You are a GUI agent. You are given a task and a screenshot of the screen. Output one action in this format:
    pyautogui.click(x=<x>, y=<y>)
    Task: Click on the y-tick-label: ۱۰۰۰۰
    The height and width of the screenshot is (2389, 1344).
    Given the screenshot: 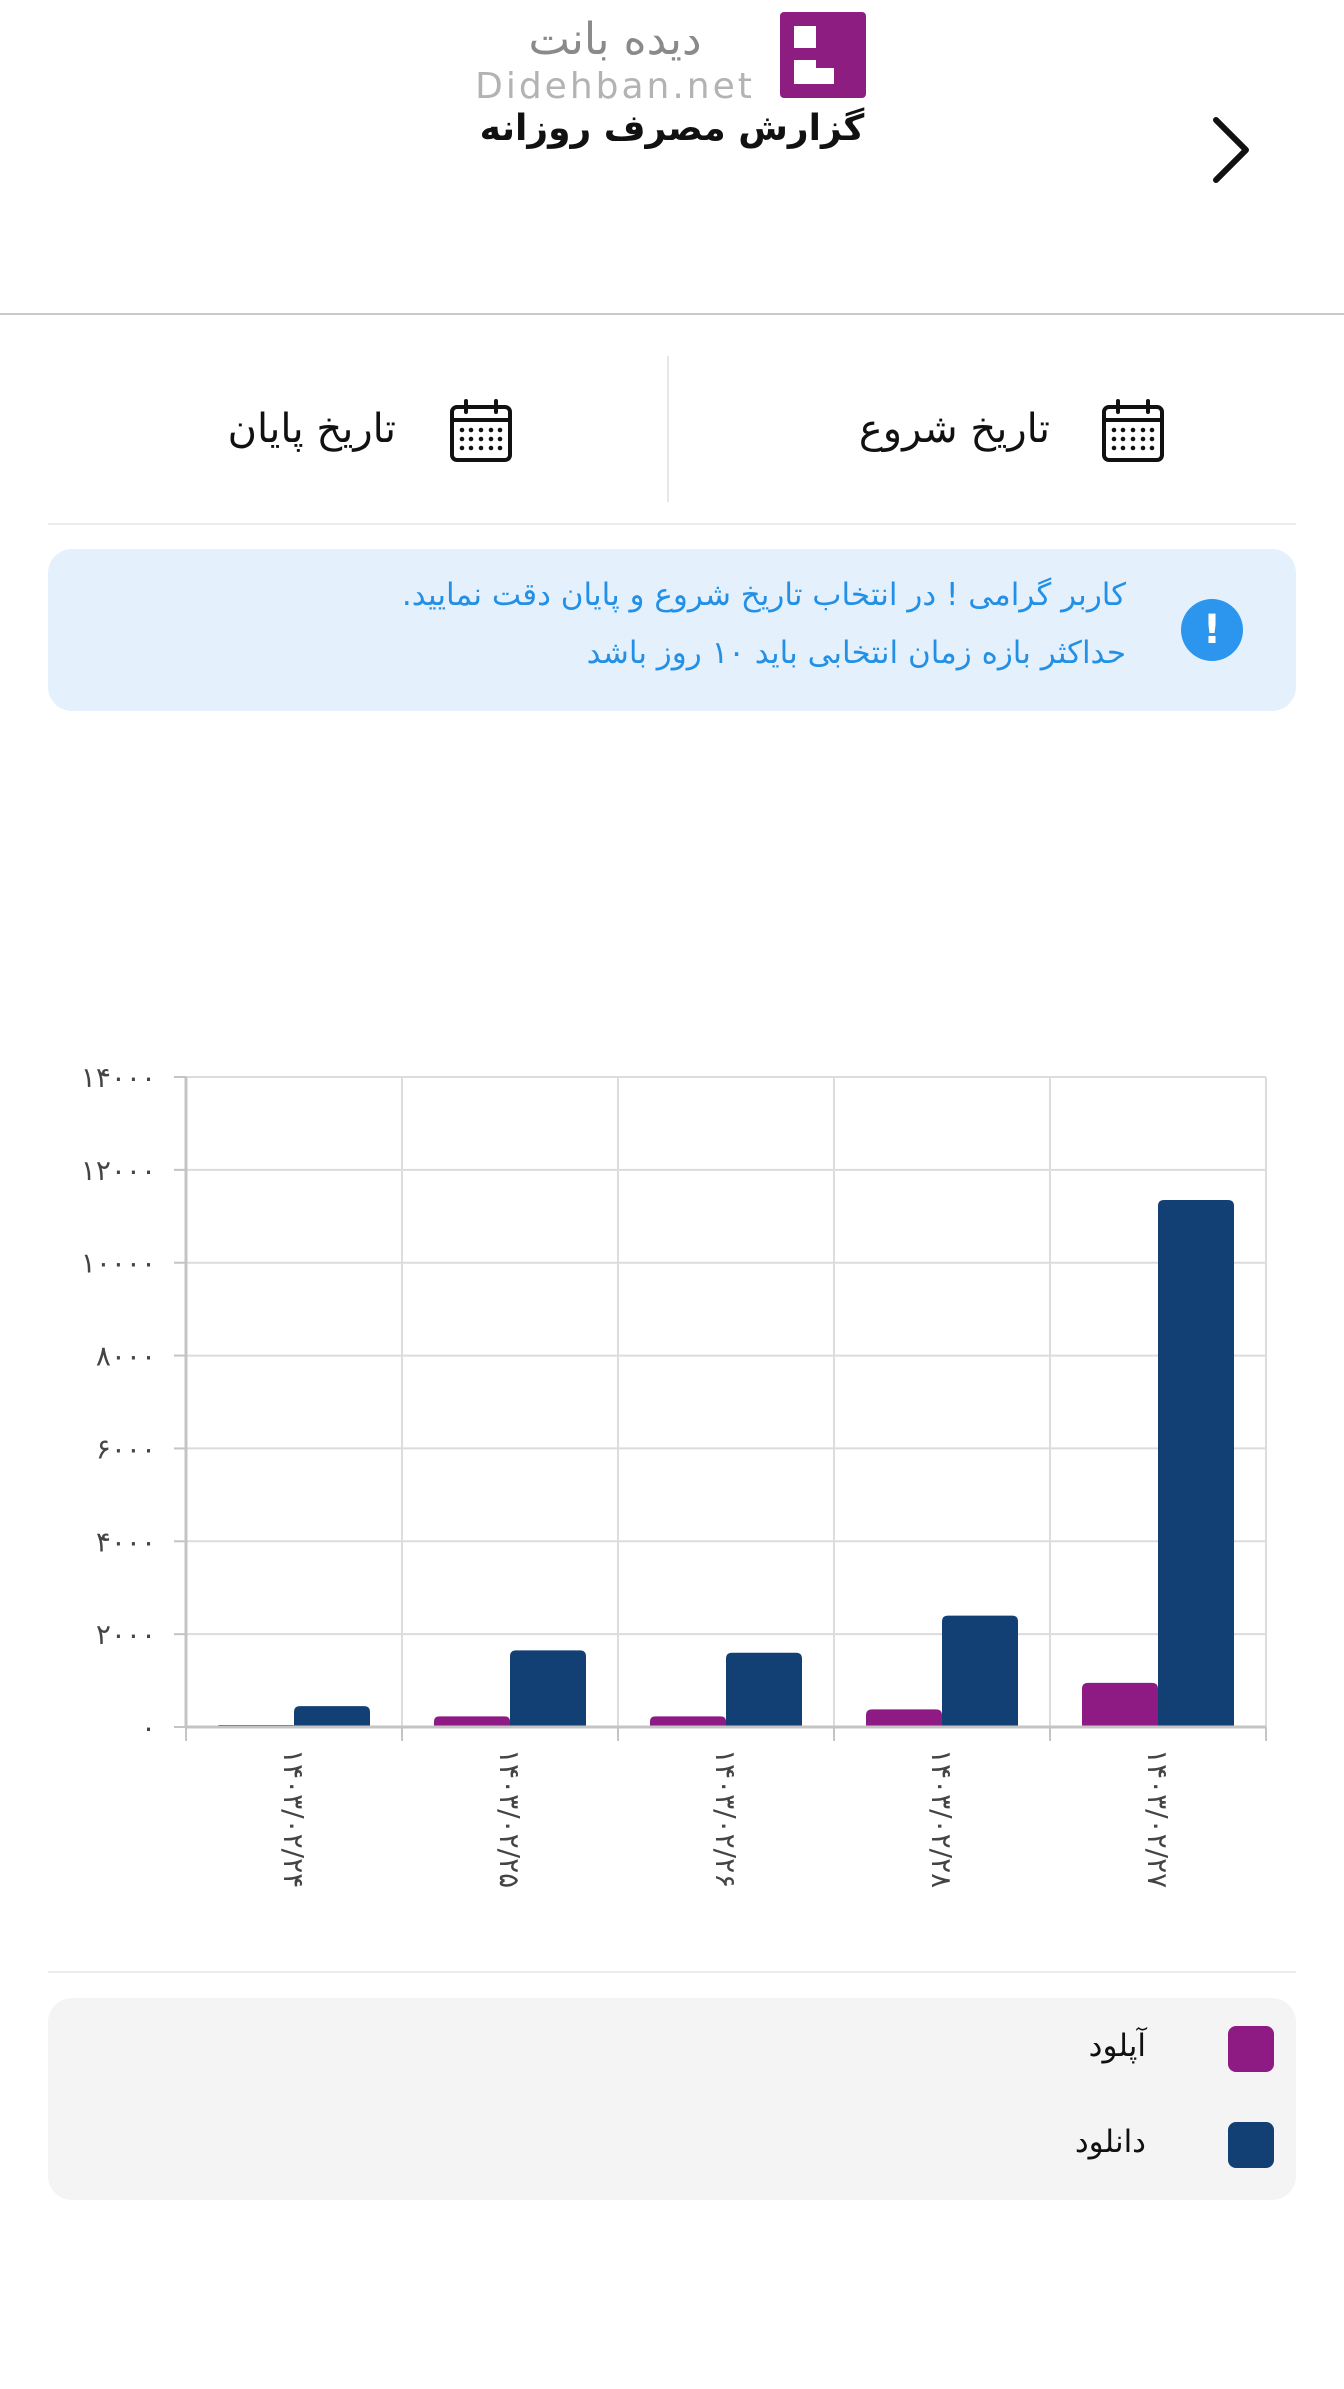 What is the action you would take?
    pyautogui.click(x=118, y=1263)
    